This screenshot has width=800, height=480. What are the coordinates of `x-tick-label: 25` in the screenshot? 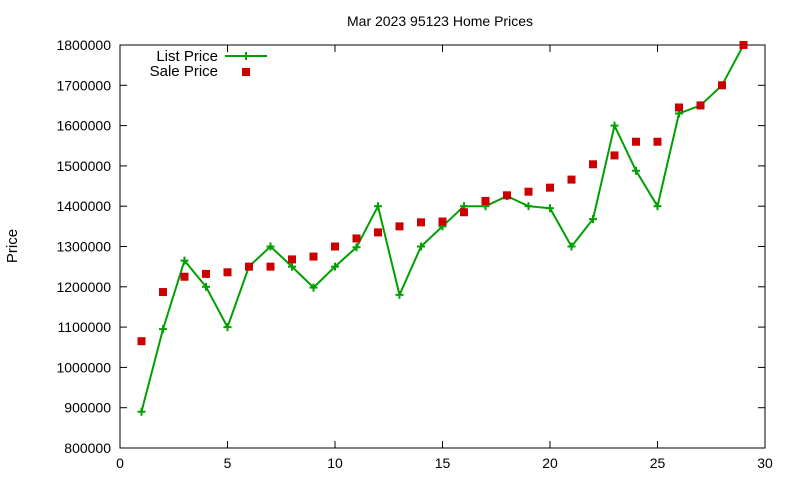 It's located at (658, 463).